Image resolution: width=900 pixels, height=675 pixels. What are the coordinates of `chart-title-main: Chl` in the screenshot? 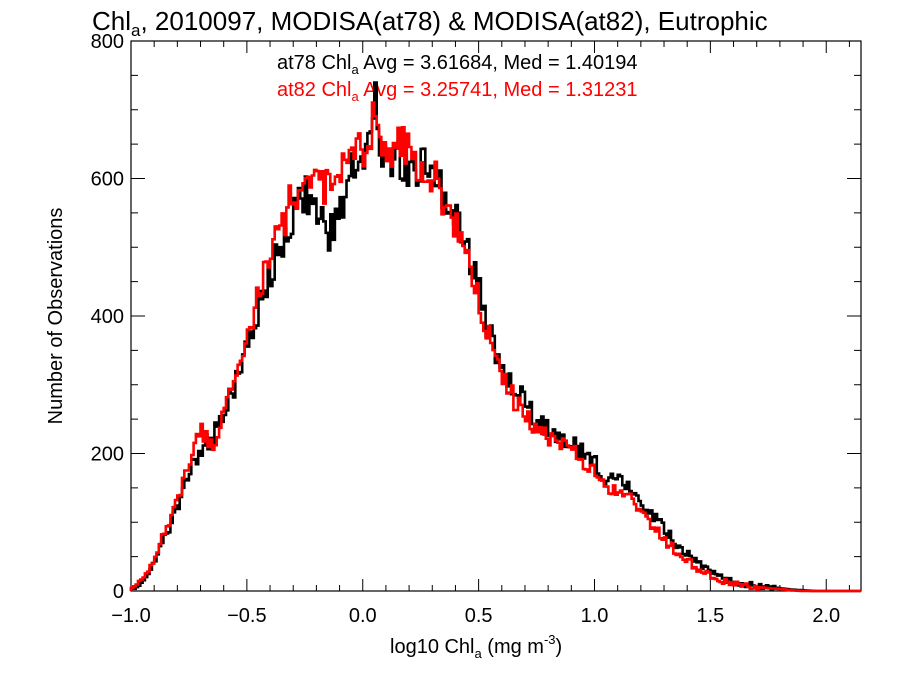 It's located at (111, 21).